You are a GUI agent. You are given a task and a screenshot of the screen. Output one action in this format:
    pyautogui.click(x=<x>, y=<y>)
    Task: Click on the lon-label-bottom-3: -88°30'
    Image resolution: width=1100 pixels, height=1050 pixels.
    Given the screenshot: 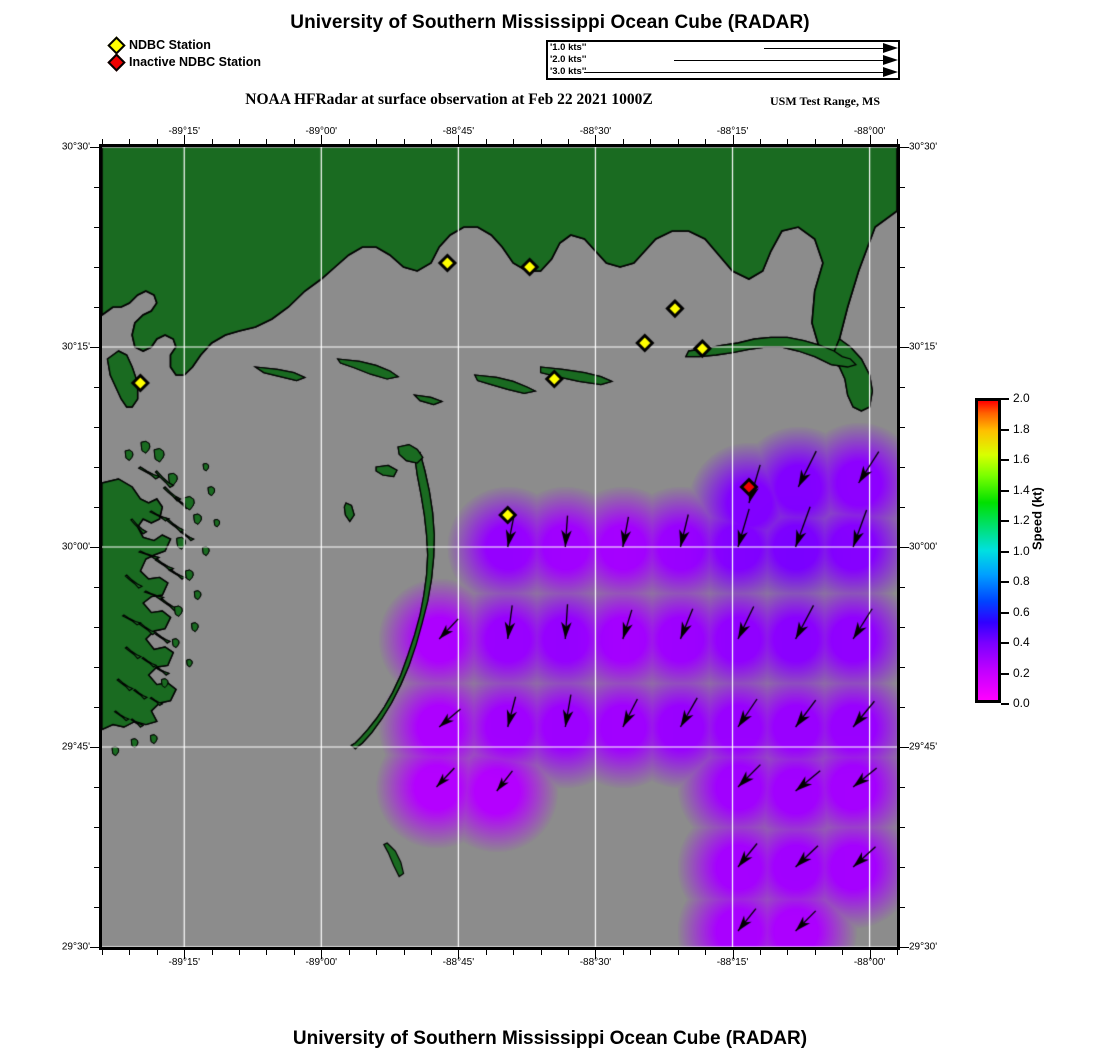 What is the action you would take?
    pyautogui.click(x=595, y=962)
    